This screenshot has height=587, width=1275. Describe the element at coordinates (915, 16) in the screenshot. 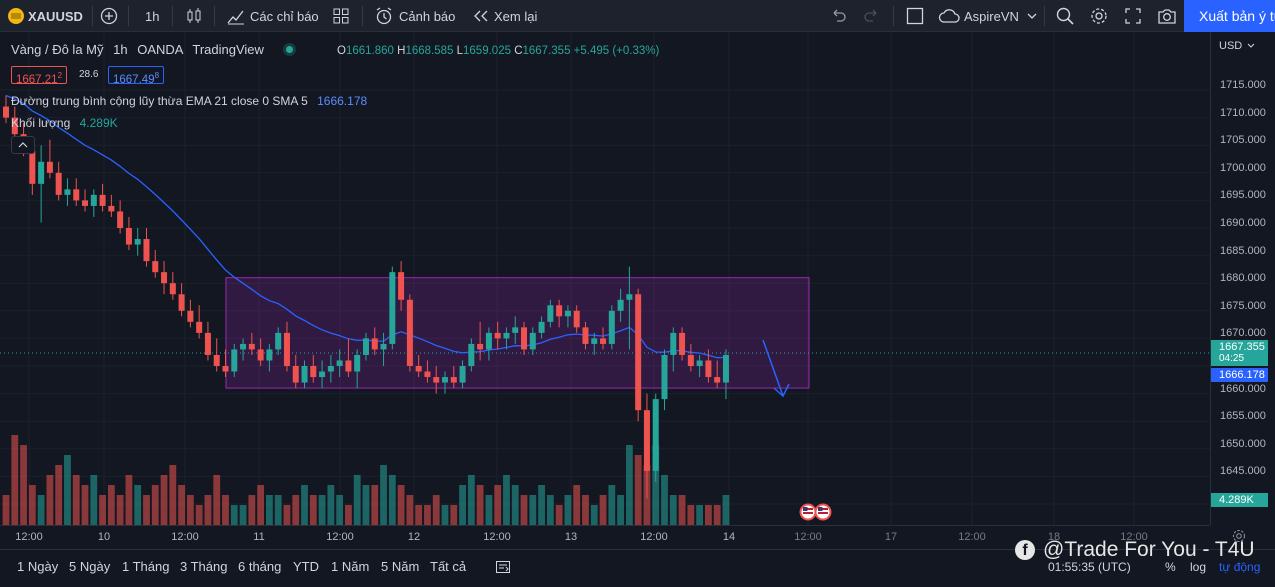

I see `fullscreen-square-icon` at that location.